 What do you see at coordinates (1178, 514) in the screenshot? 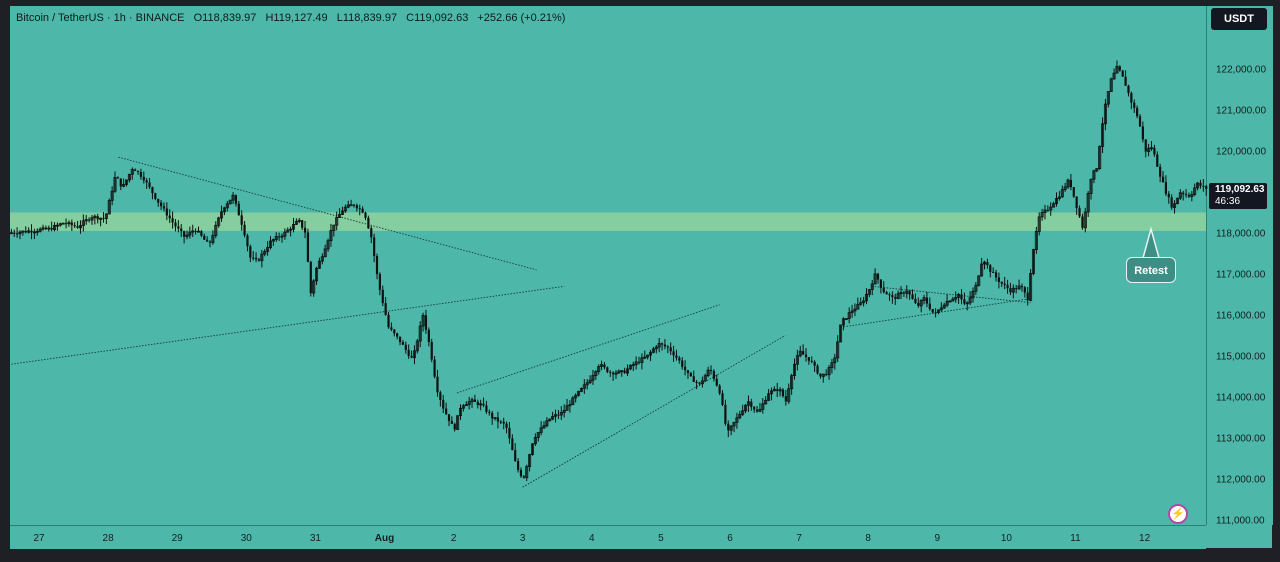
I see `lightning-icon: ⚡` at bounding box center [1178, 514].